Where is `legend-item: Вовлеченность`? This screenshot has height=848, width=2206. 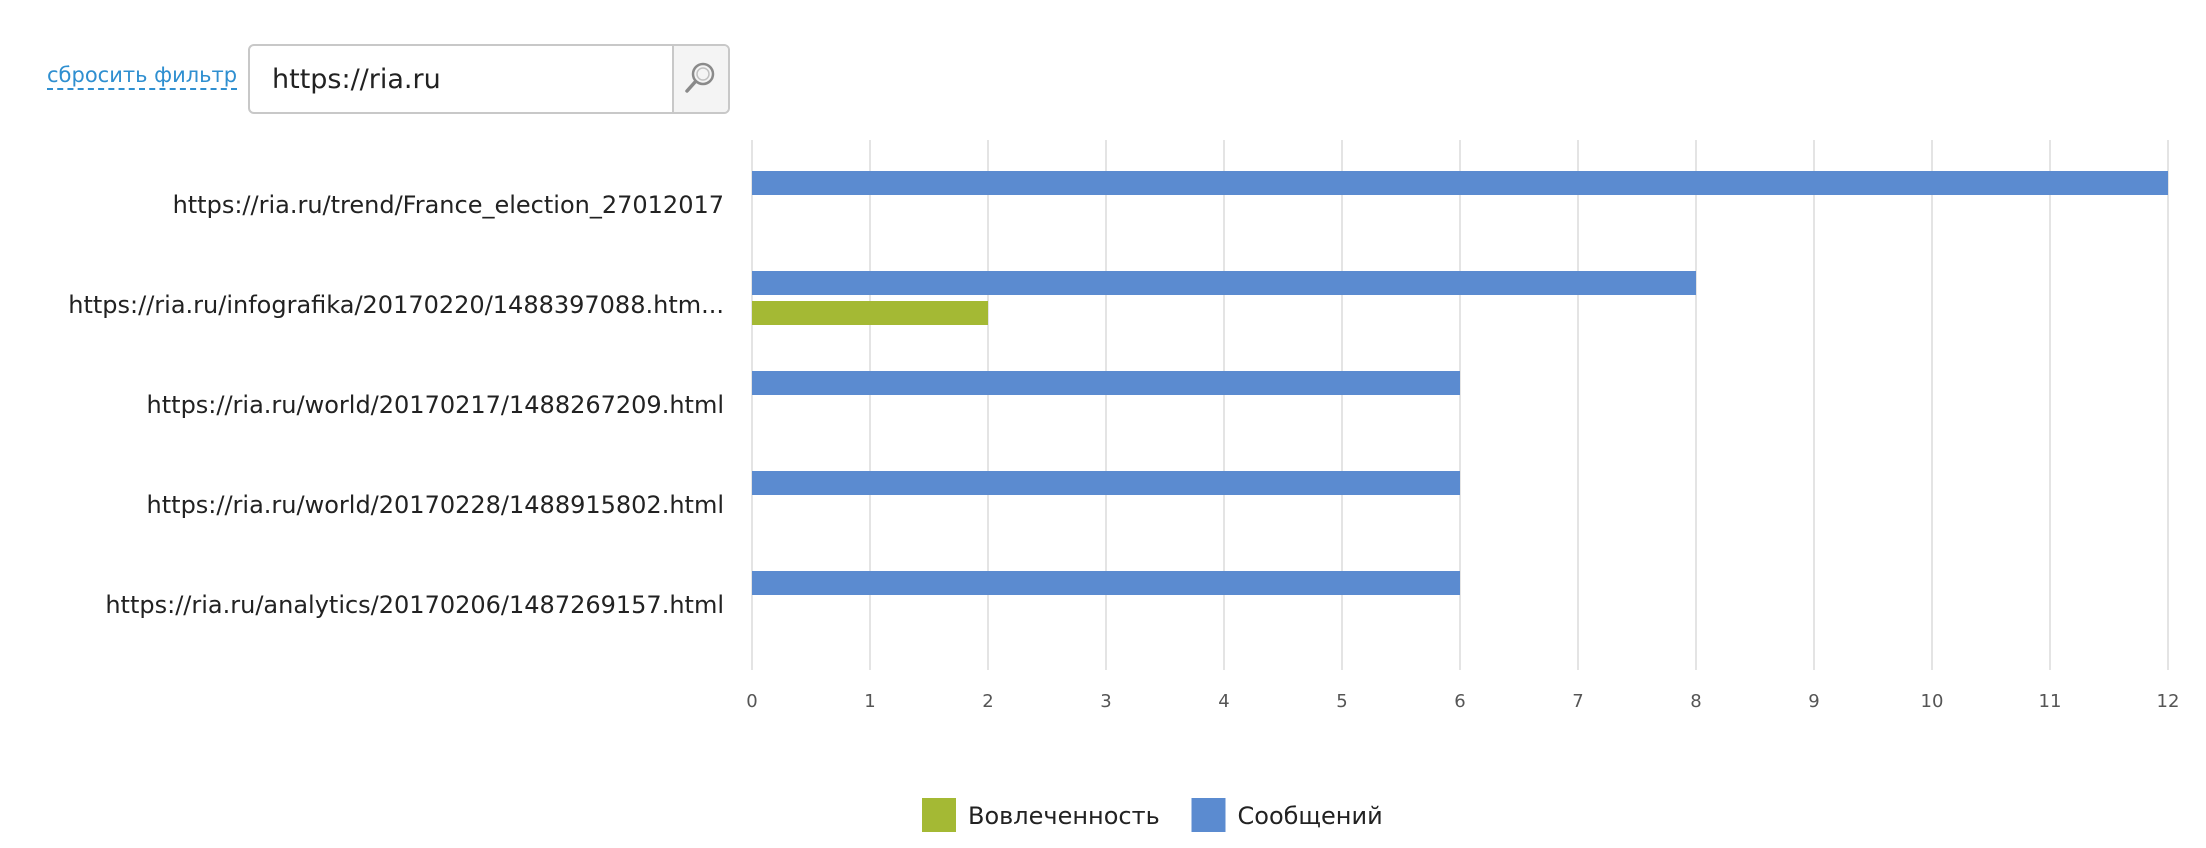
legend-item: Вовлеченность is located at coordinates (1041, 815).